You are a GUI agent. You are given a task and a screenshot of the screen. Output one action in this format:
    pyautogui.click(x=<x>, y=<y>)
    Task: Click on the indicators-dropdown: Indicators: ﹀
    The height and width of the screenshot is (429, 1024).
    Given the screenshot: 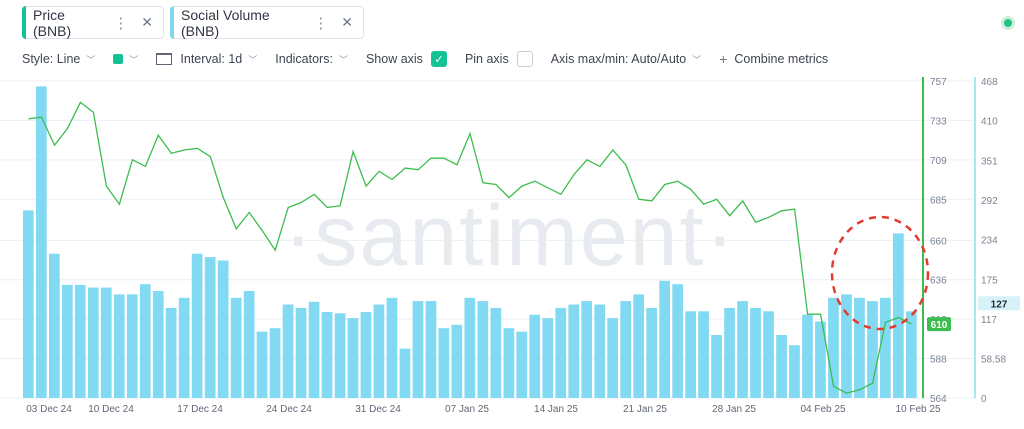 What is the action you would take?
    pyautogui.click(x=311, y=59)
    